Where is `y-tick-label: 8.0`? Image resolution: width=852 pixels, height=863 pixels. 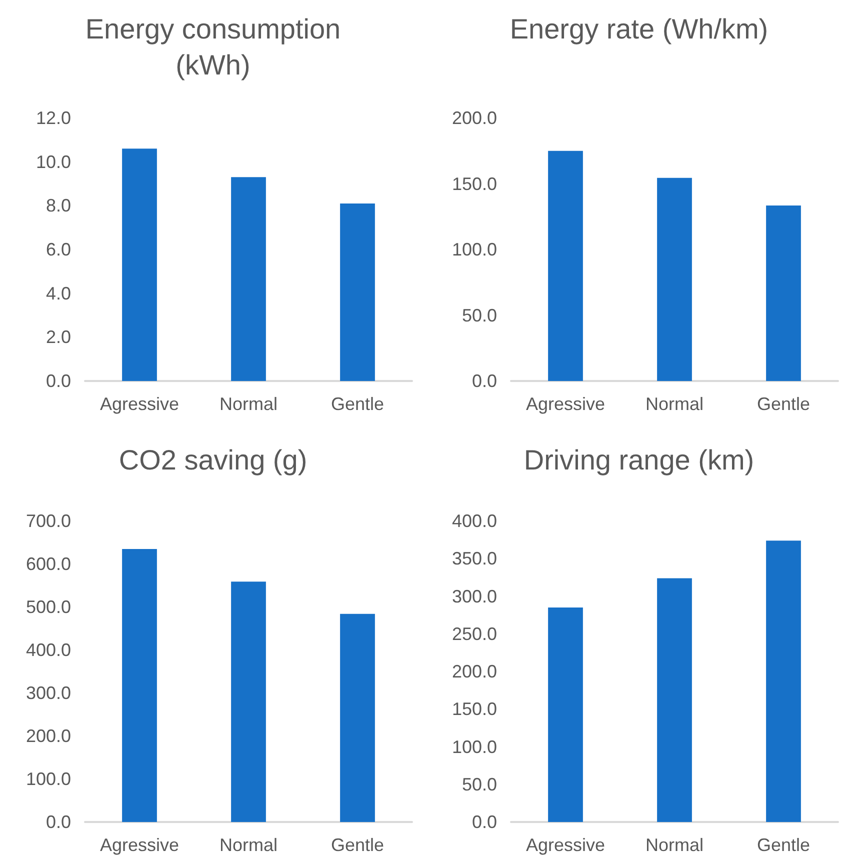 y-tick-label: 8.0 is located at coordinates (58, 206).